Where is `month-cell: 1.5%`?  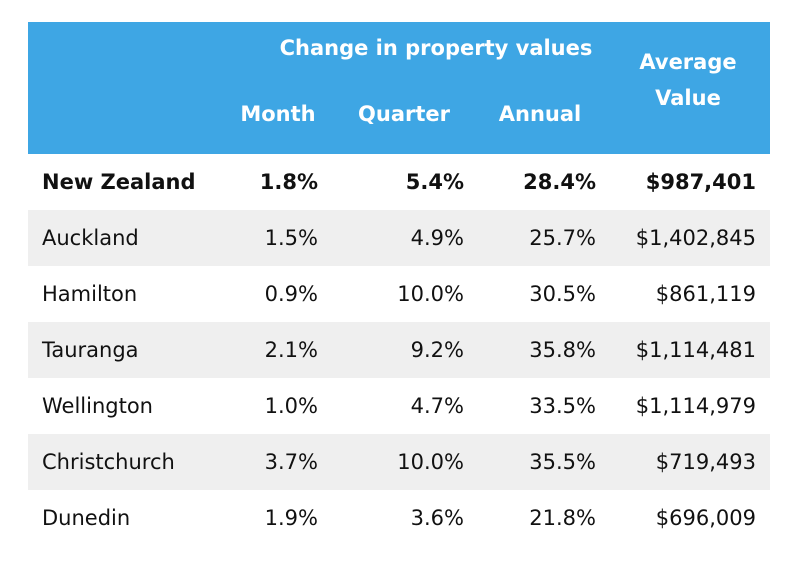 month-cell: 1.5% is located at coordinates (291, 238).